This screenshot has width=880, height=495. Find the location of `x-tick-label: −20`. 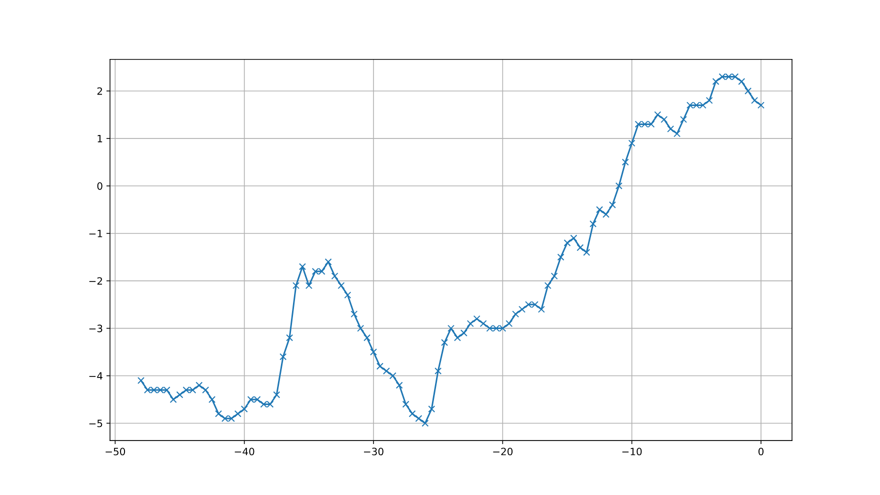

x-tick-label: −20 is located at coordinates (503, 452).